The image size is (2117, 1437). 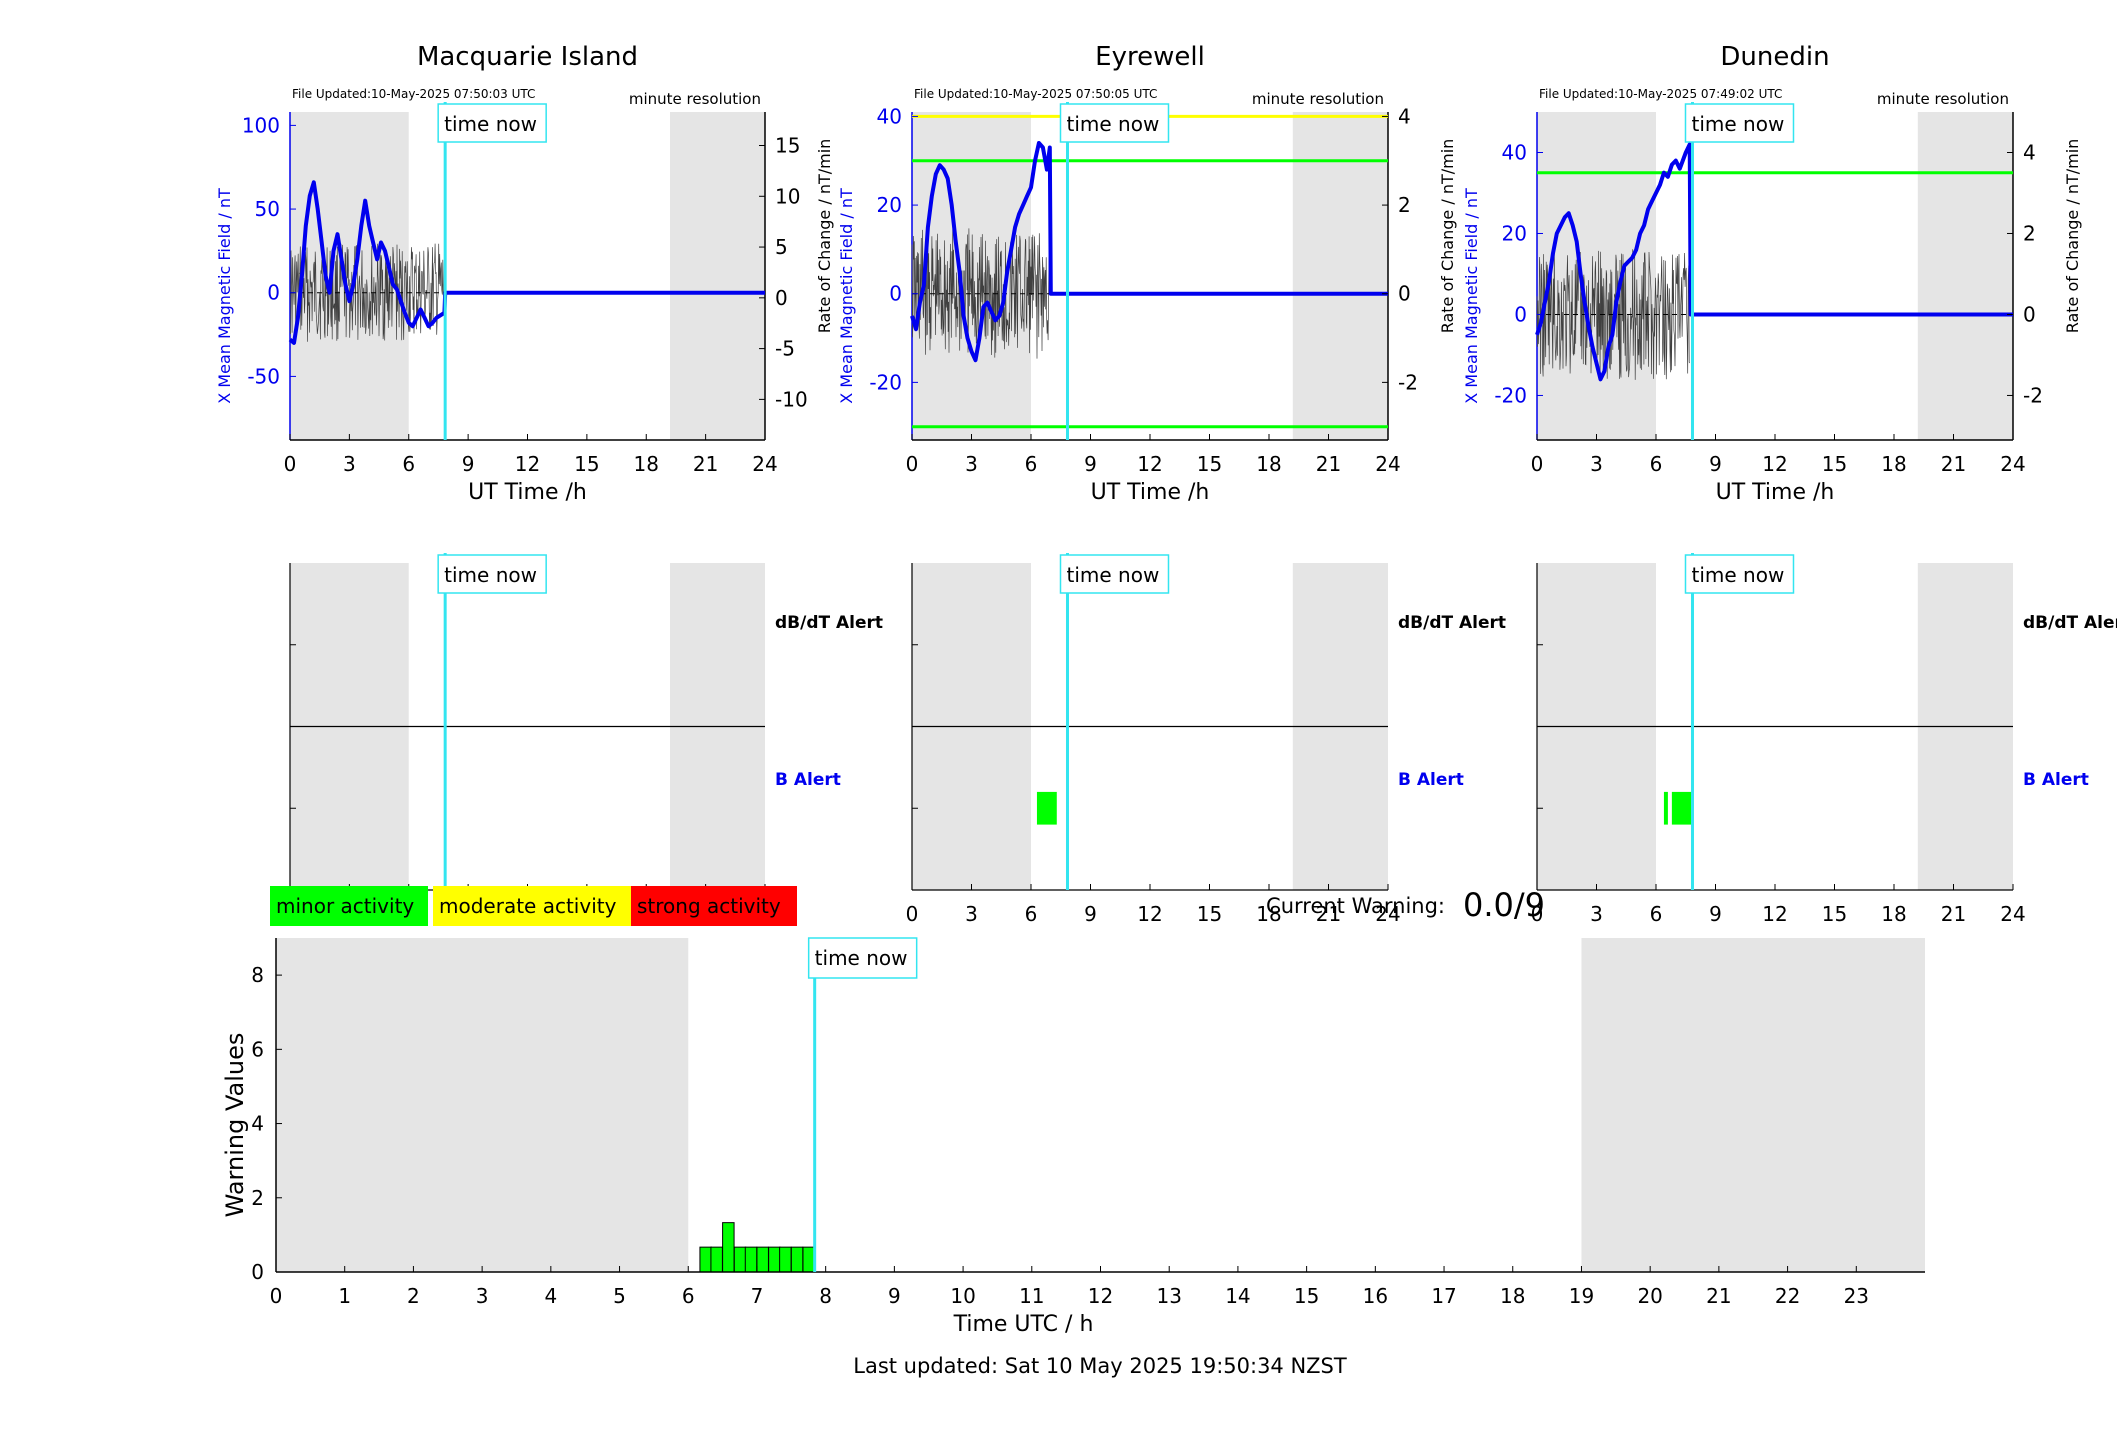 What do you see at coordinates (1787, 1296) in the screenshot?
I see `warning-x-tick-label: 22` at bounding box center [1787, 1296].